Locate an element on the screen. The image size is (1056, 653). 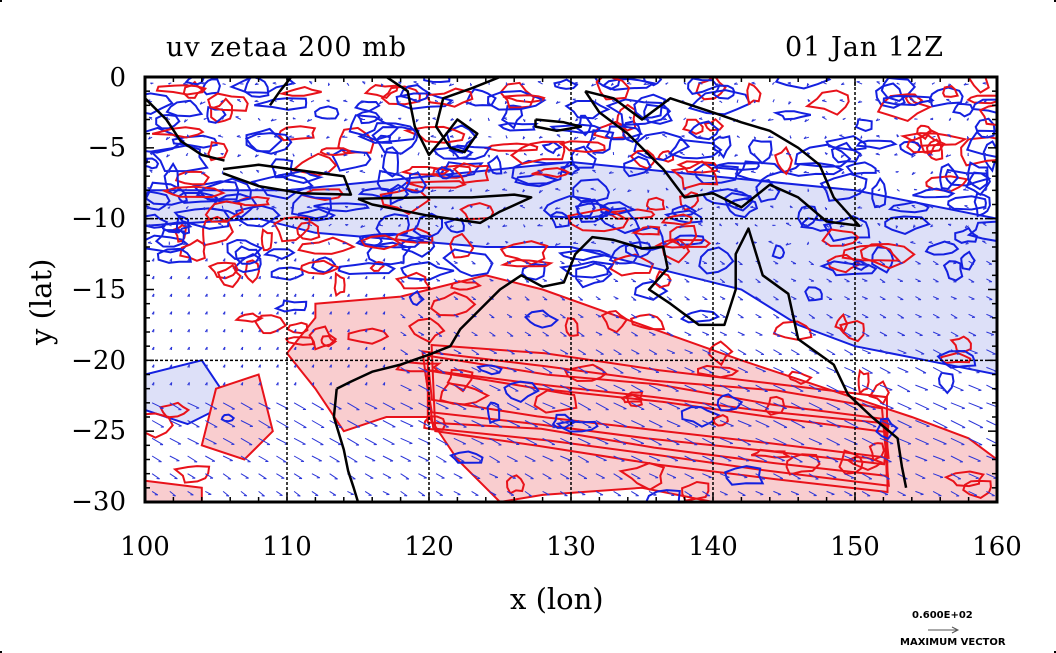
x-tick-label: 110 is located at coordinates (287, 547).